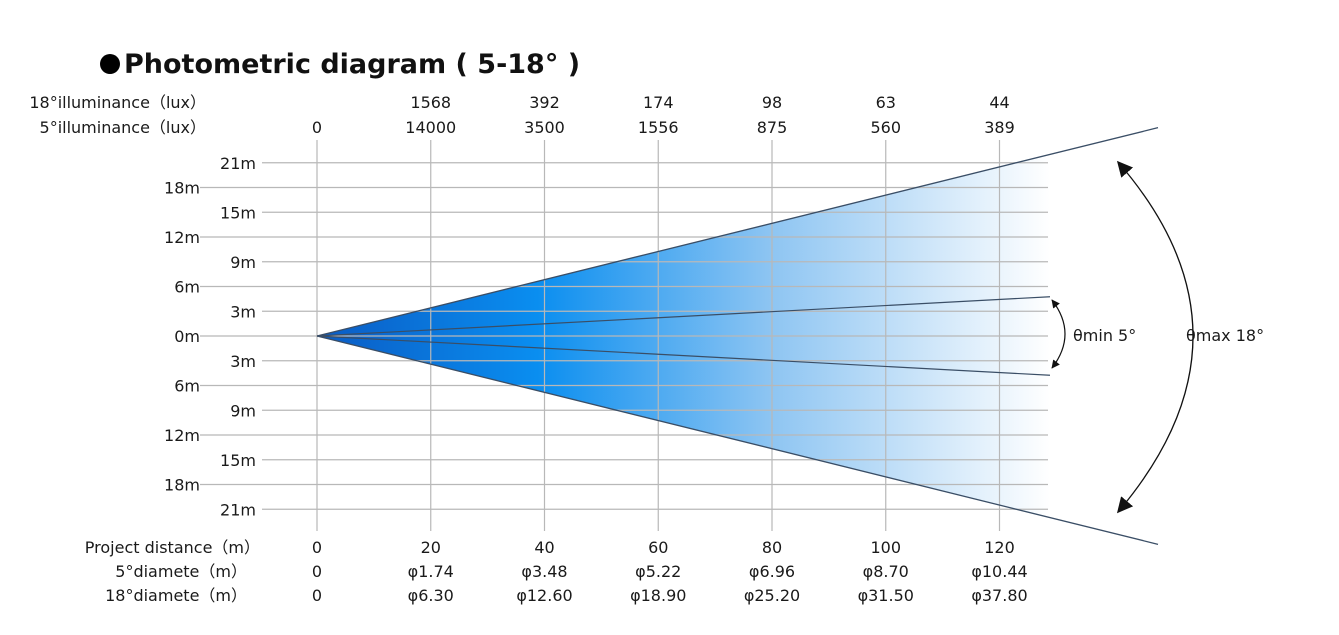 The image size is (1339, 635). Describe the element at coordinates (999, 127) in the screenshot. I see `illuminance-5-value: 389` at that location.